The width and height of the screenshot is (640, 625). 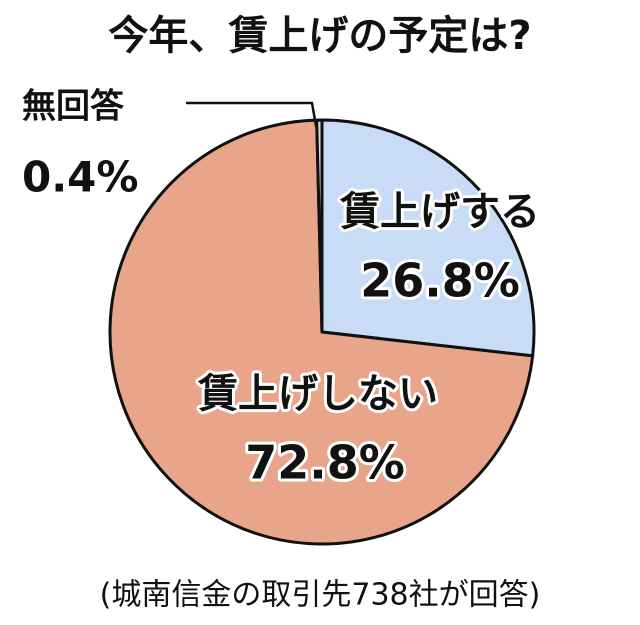 I want to click on slice-label: 賃上げする, so click(x=439, y=212).